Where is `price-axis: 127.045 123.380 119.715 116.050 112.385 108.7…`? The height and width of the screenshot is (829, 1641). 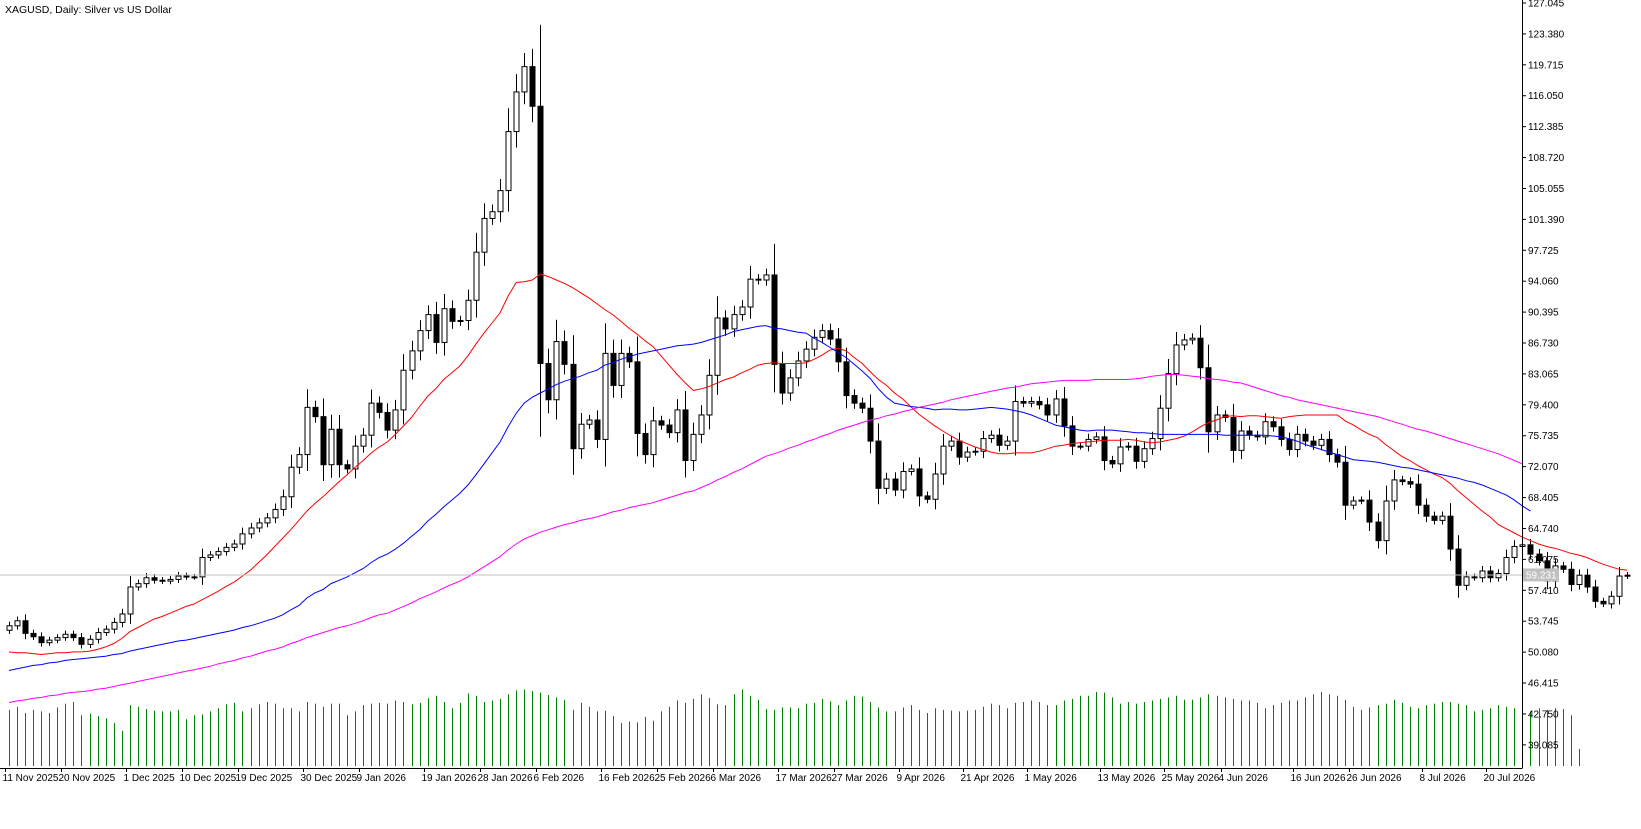
price-axis: 127.045 123.380 119.715 116.050 112.385 108.7… is located at coordinates (1543, 375).